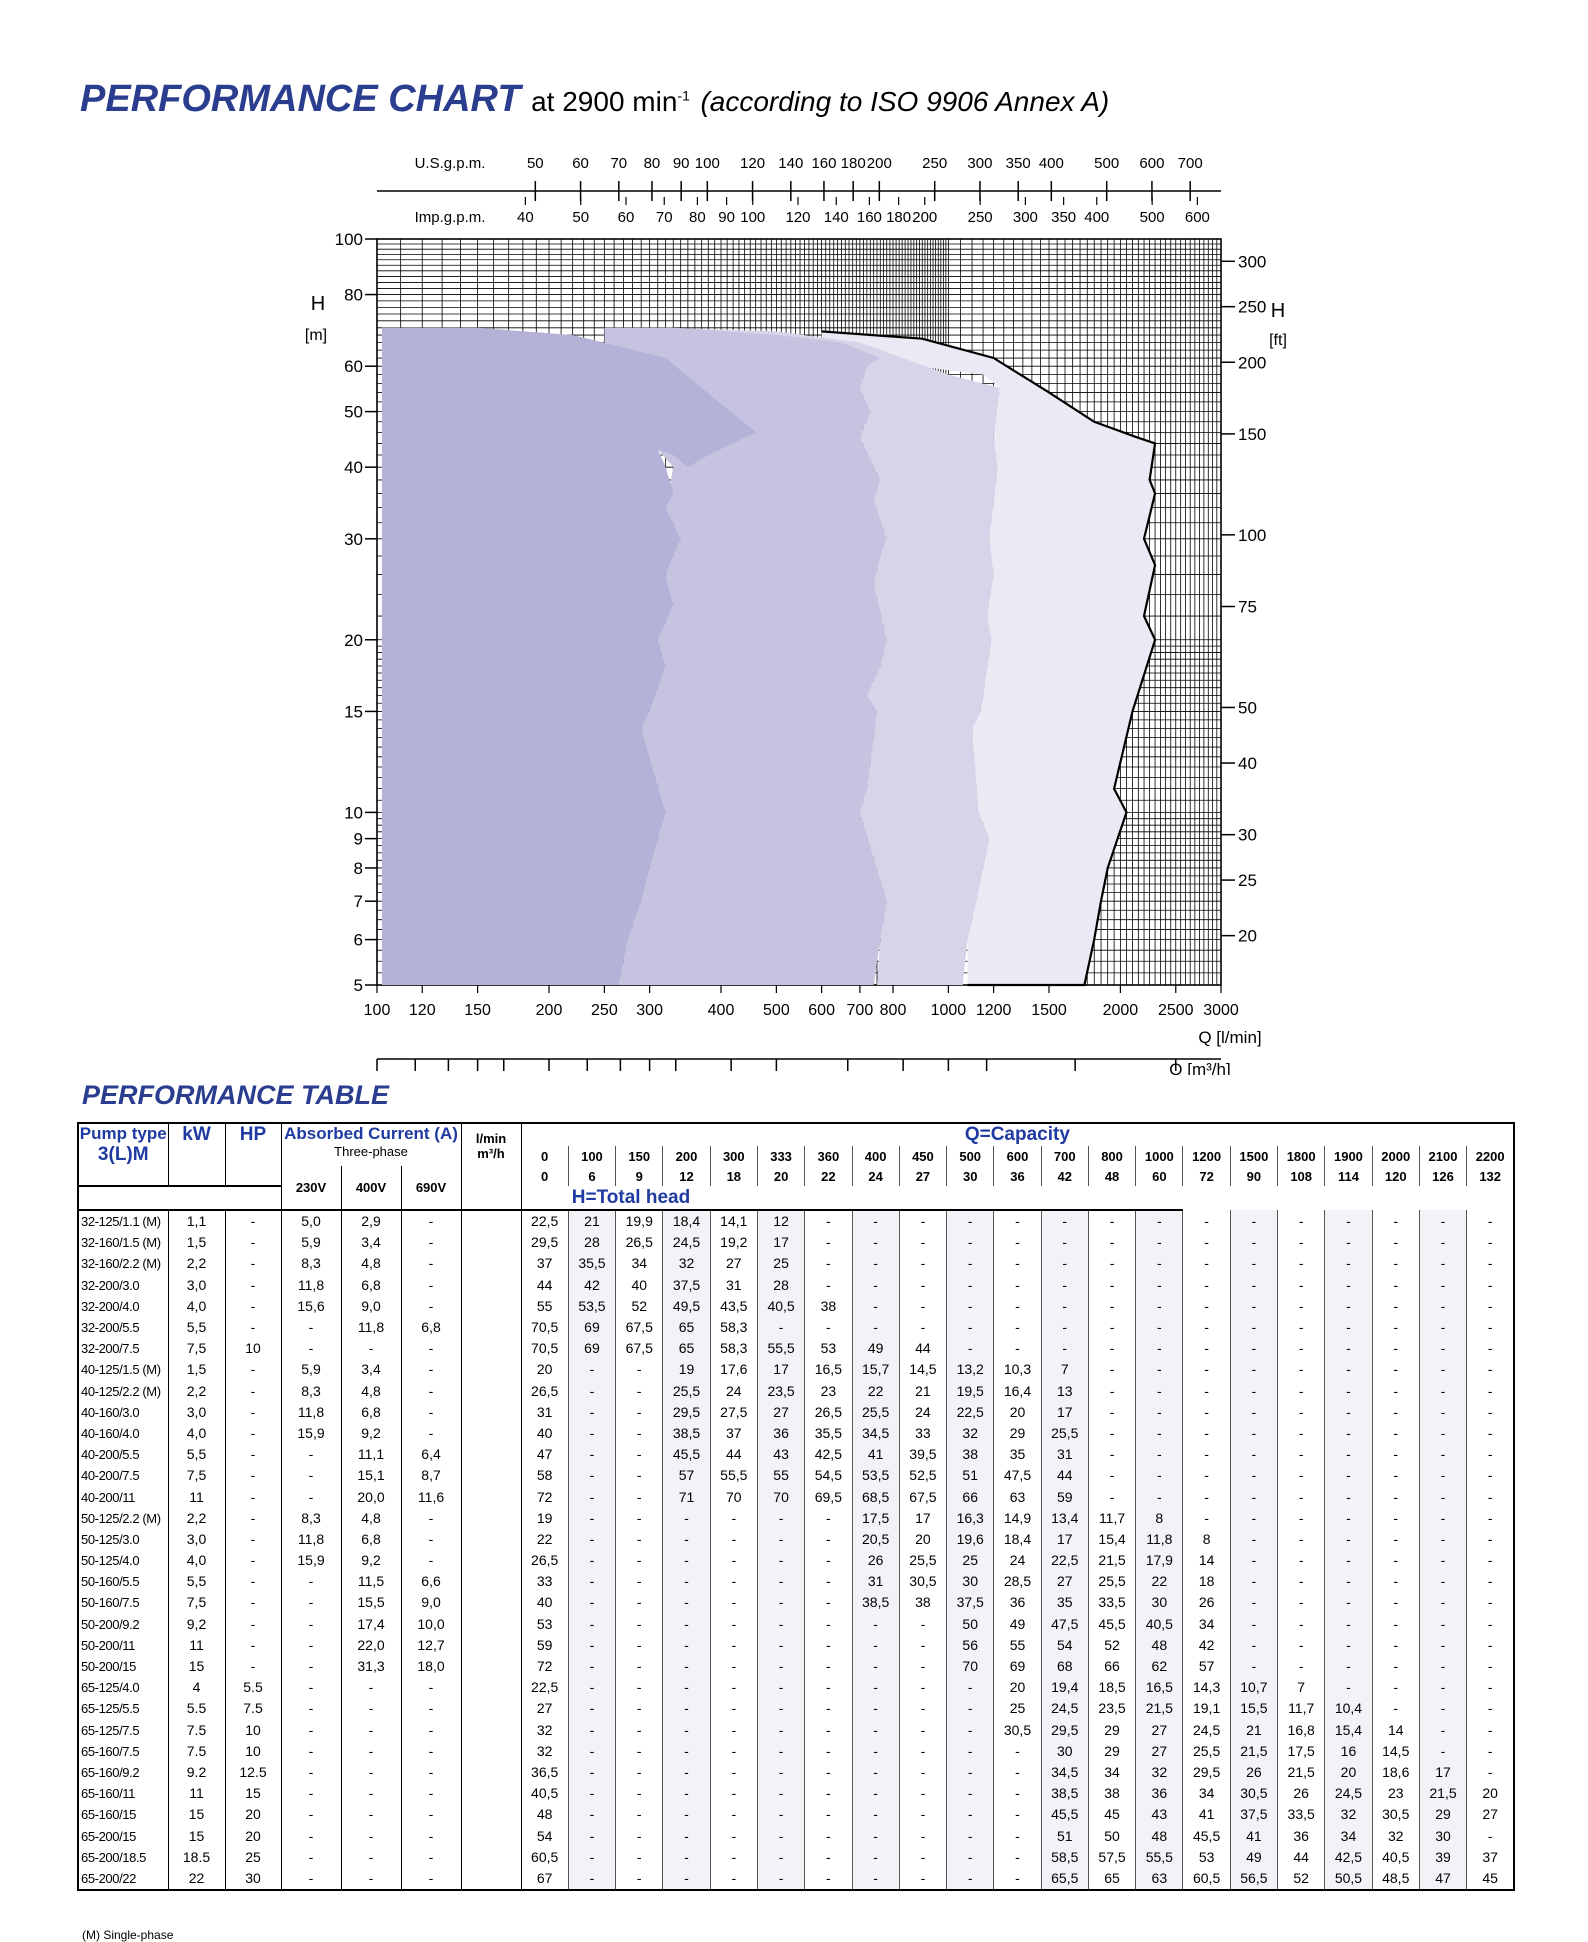 The height and width of the screenshot is (1942, 1588). Describe the element at coordinates (1159, 1666) in the screenshot. I see `head-value-cell: 62` at that location.